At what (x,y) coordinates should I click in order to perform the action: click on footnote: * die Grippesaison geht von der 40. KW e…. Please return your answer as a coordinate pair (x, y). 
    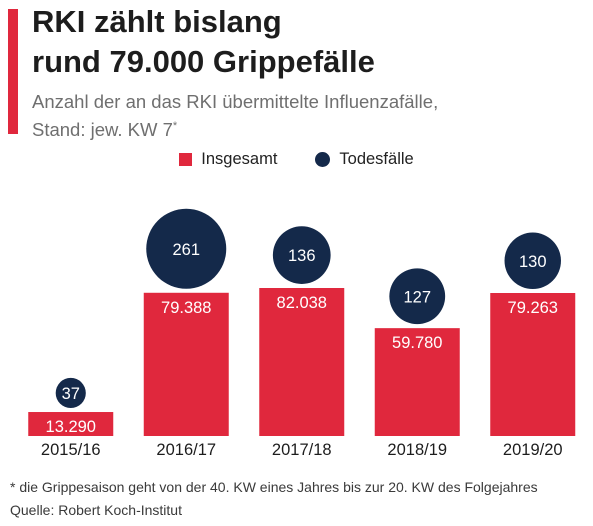
    Looking at the image, I should click on (274, 487).